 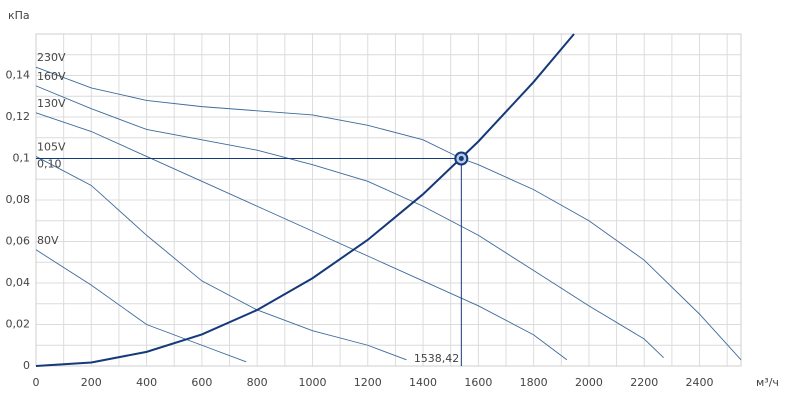 I want to click on series-label: 160V, so click(x=51, y=76).